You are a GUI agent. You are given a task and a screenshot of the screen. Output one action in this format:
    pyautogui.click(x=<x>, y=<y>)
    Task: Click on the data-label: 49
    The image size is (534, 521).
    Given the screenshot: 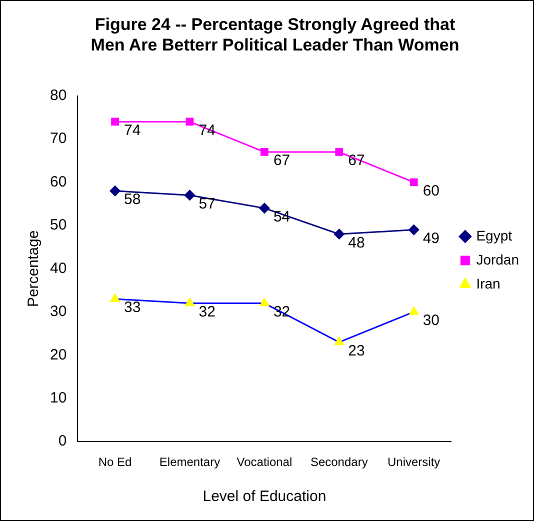 What is the action you would take?
    pyautogui.click(x=431, y=238)
    